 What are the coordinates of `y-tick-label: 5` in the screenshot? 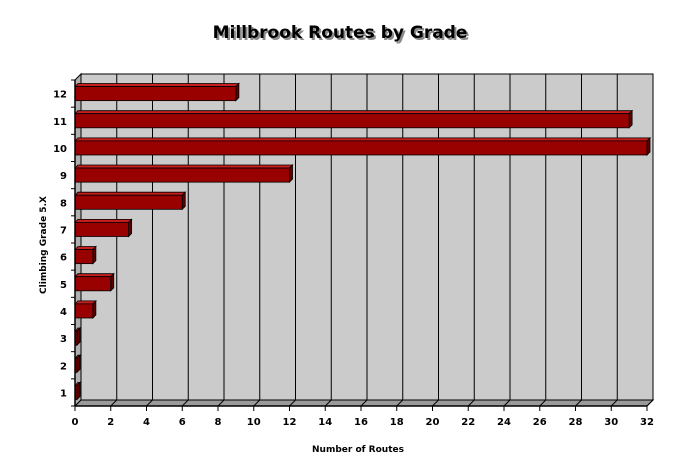 It's located at (63, 285).